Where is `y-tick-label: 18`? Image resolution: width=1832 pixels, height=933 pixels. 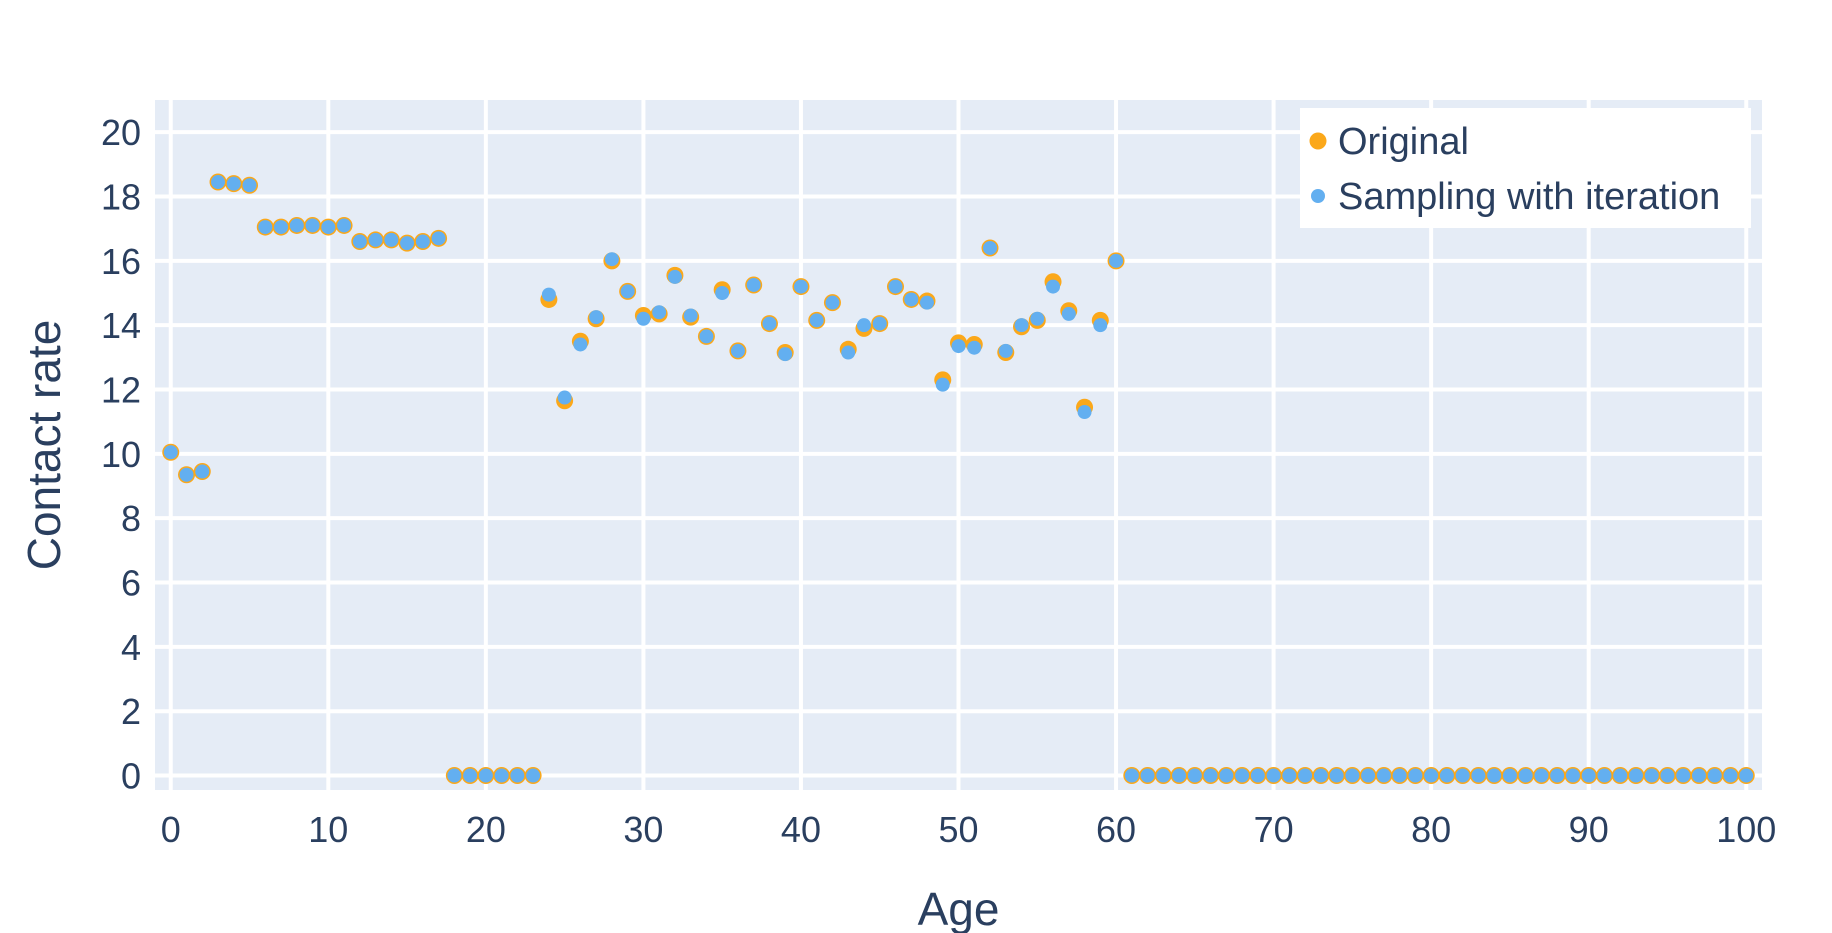
y-tick-label: 18 is located at coordinates (121, 197).